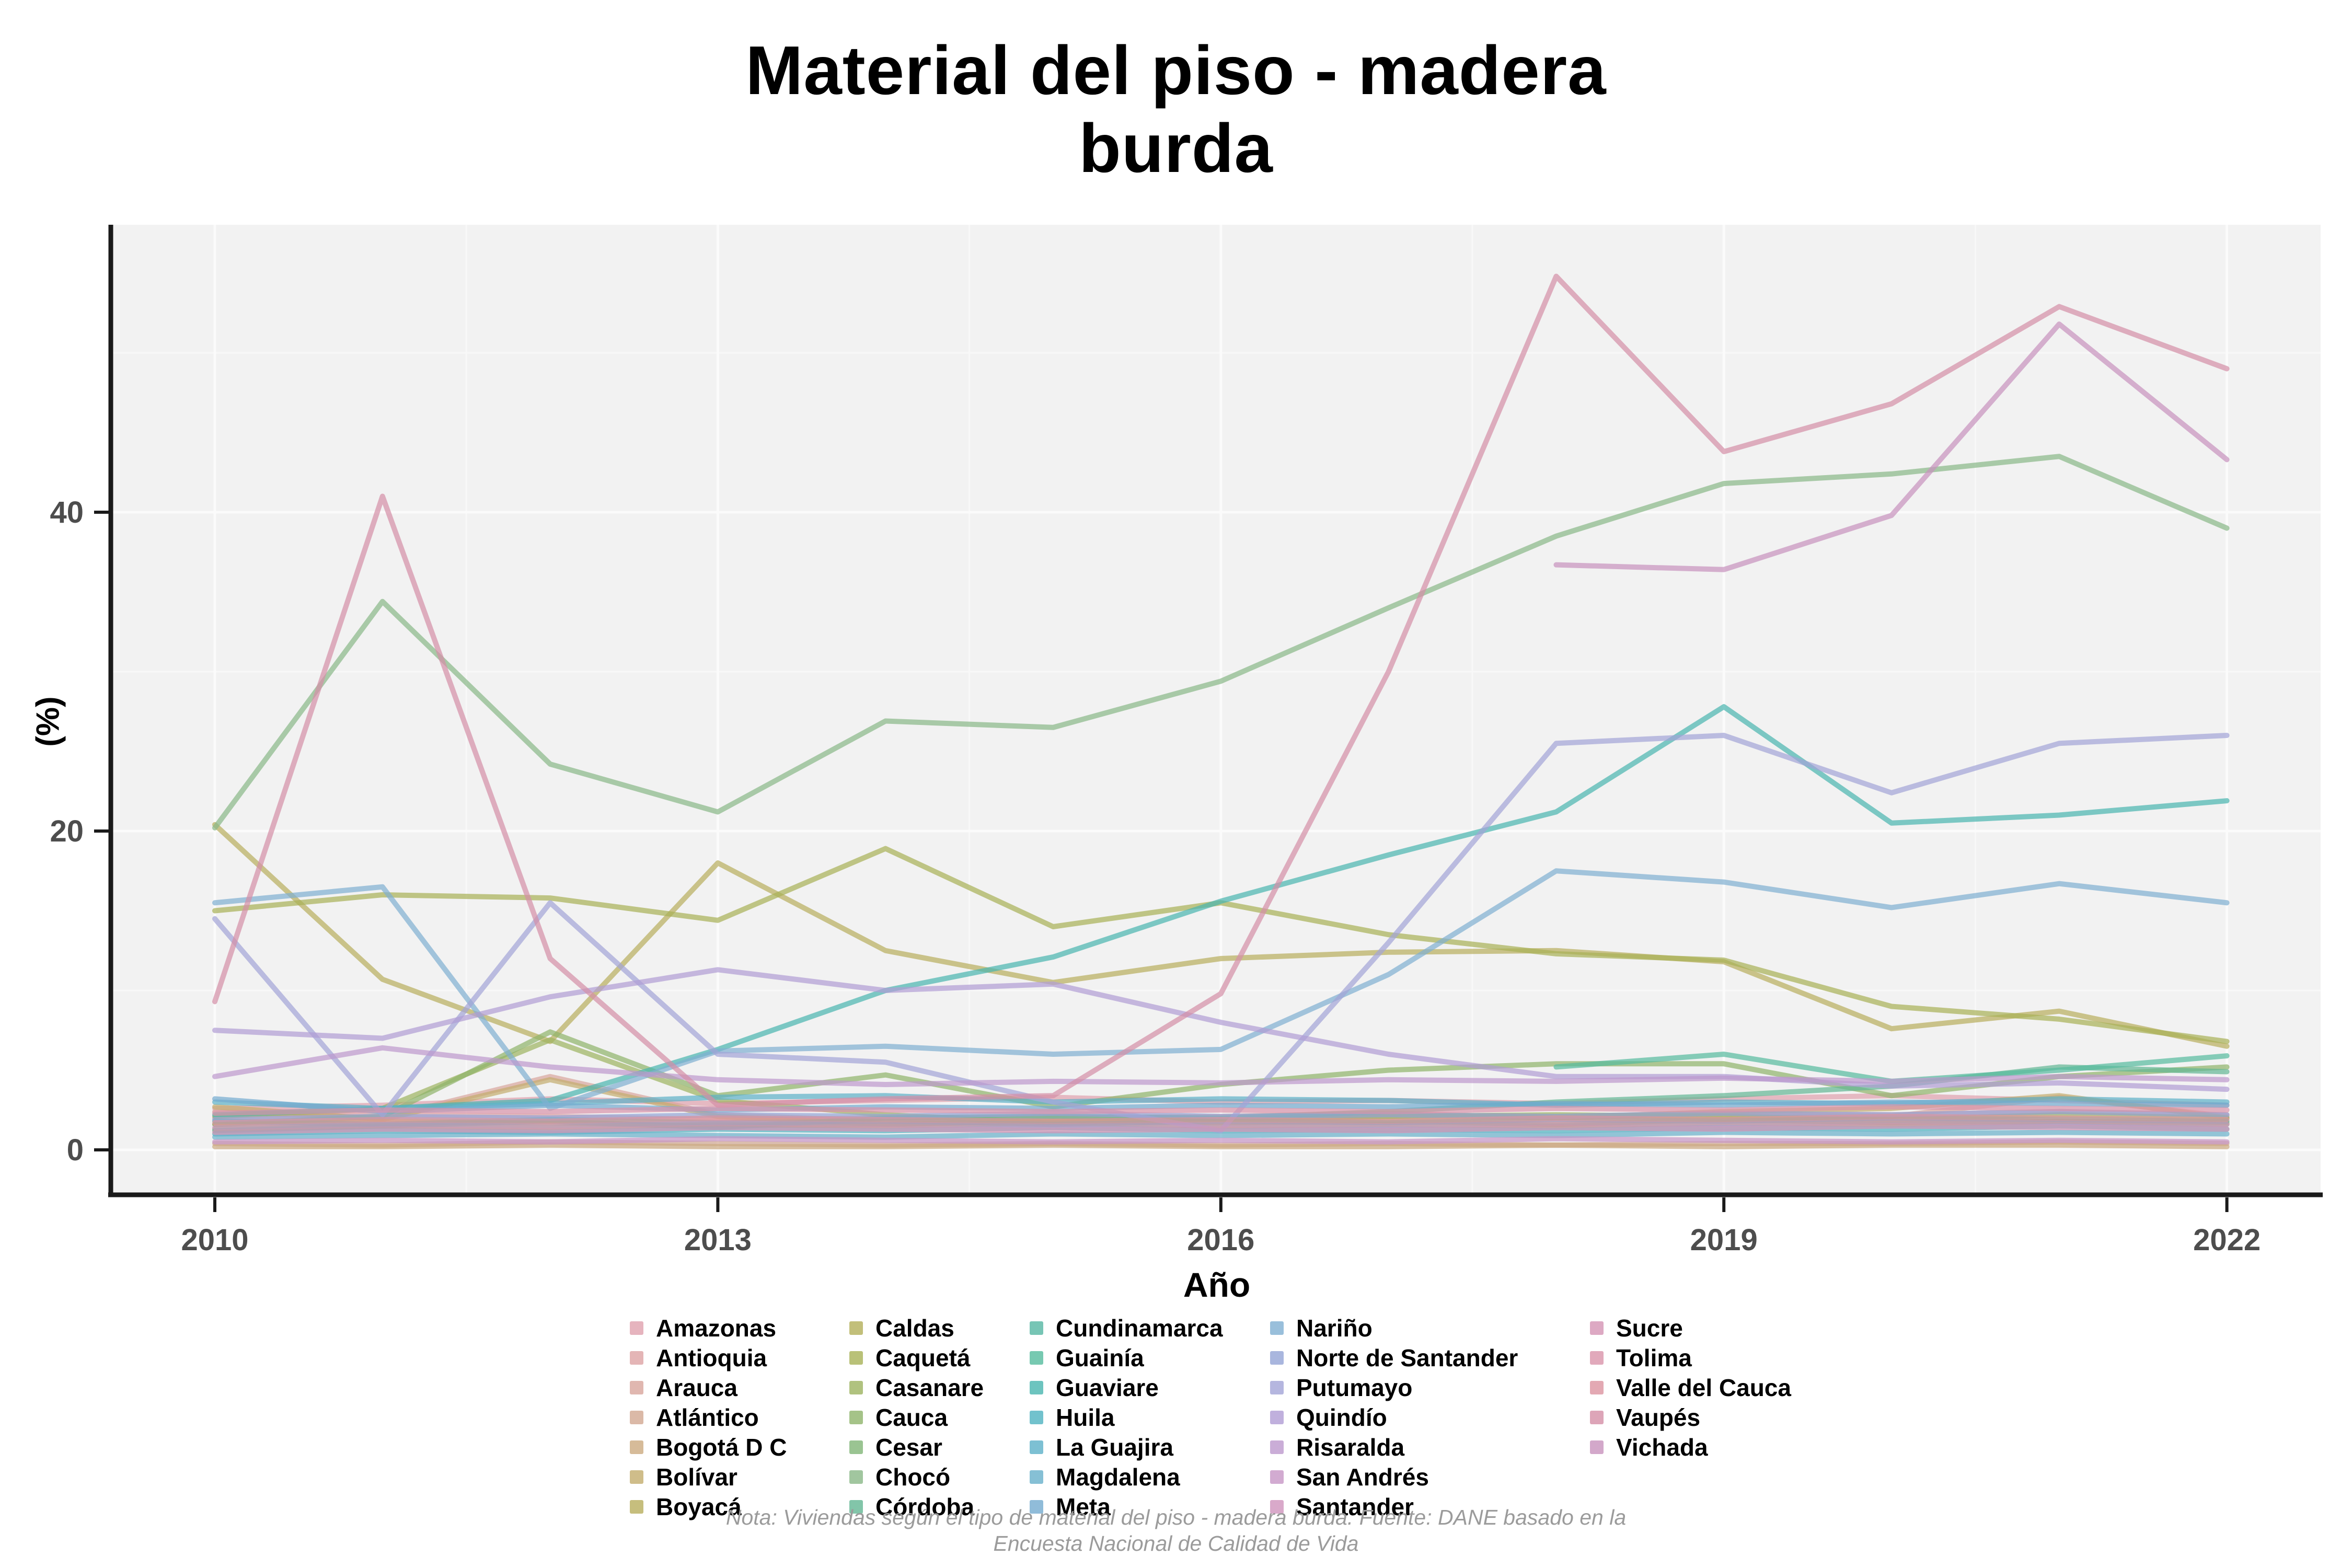  I want to click on legend-label: Nariño, so click(1334, 1328).